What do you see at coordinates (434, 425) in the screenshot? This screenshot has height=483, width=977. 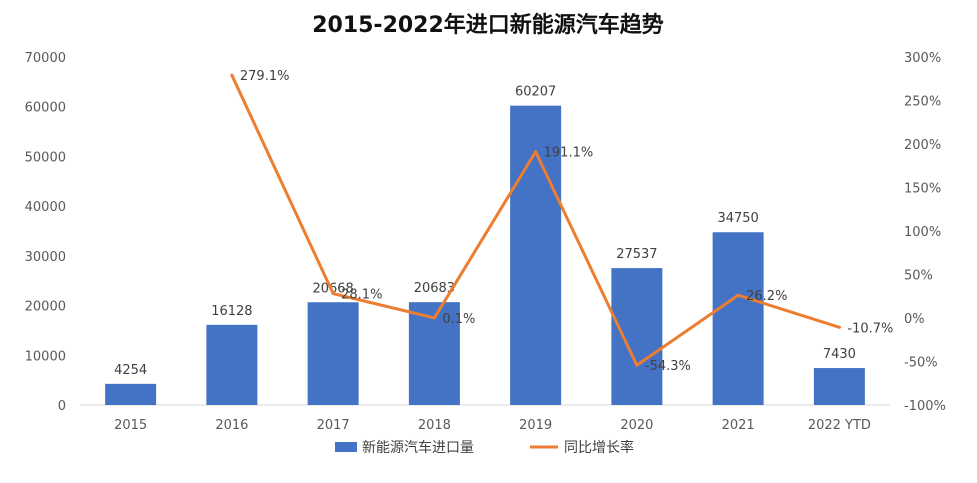 I see `x-axis-tick: 2018` at bounding box center [434, 425].